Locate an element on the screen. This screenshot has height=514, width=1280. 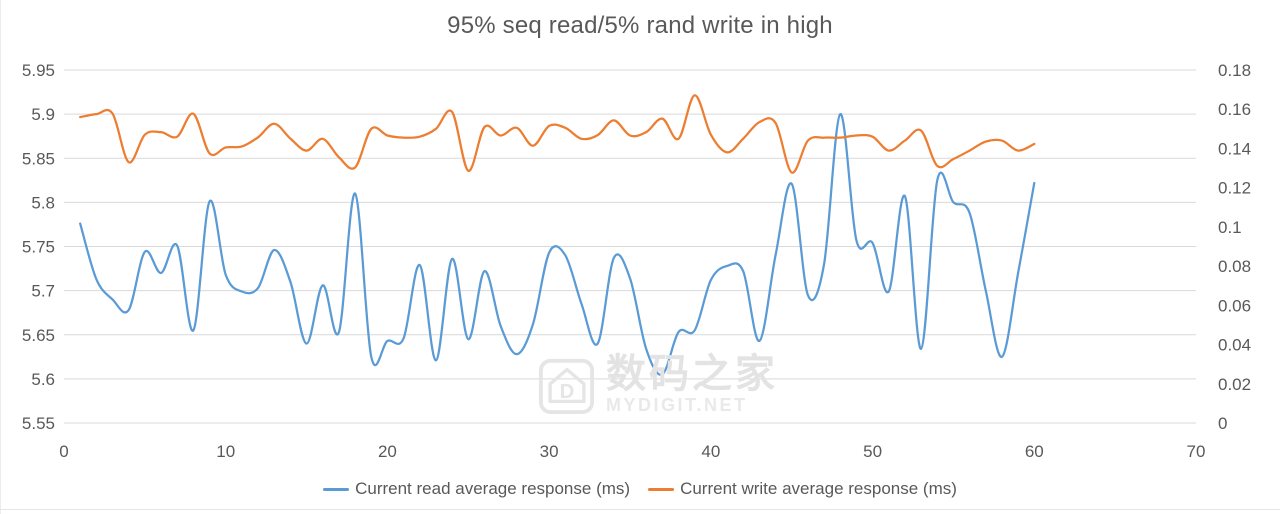
x-axis-tick-label: 50 is located at coordinates (872, 451).